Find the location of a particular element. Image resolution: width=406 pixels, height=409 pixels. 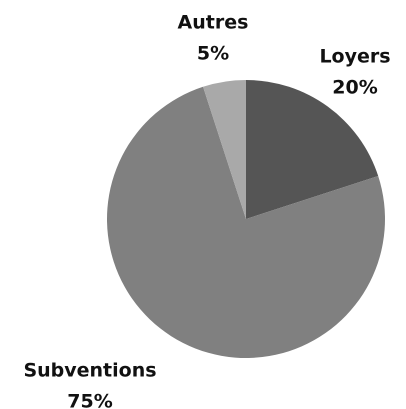

slice-label: Autres is located at coordinates (213, 23).